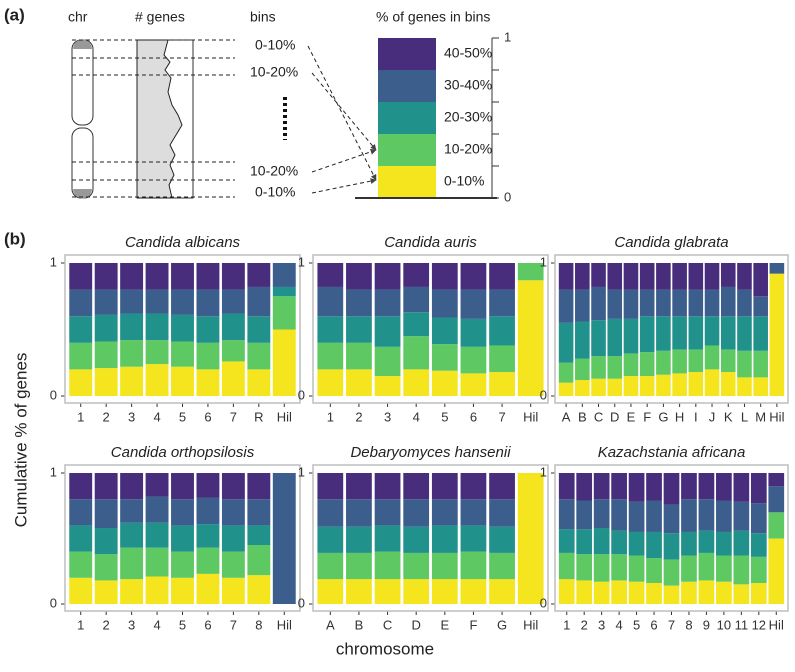 This screenshot has height=672, width=795. What do you see at coordinates (688, 624) in the screenshot?
I see `x-tick-label: 8` at bounding box center [688, 624].